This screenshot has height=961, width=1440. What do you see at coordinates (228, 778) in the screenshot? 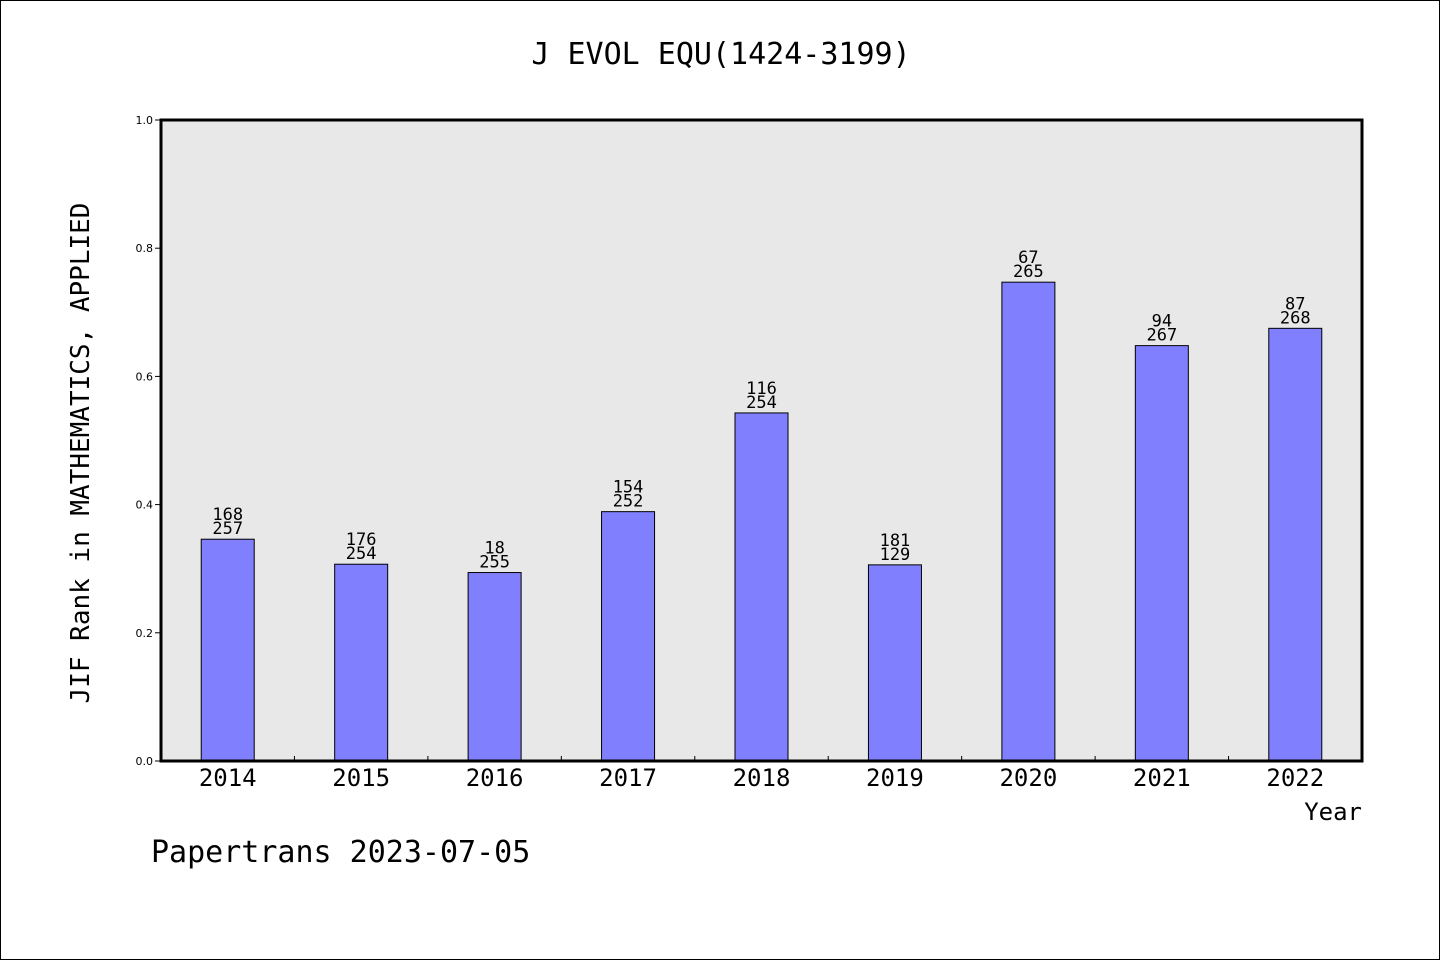
I see `x-tick-label-2014: 2014` at bounding box center [228, 778].